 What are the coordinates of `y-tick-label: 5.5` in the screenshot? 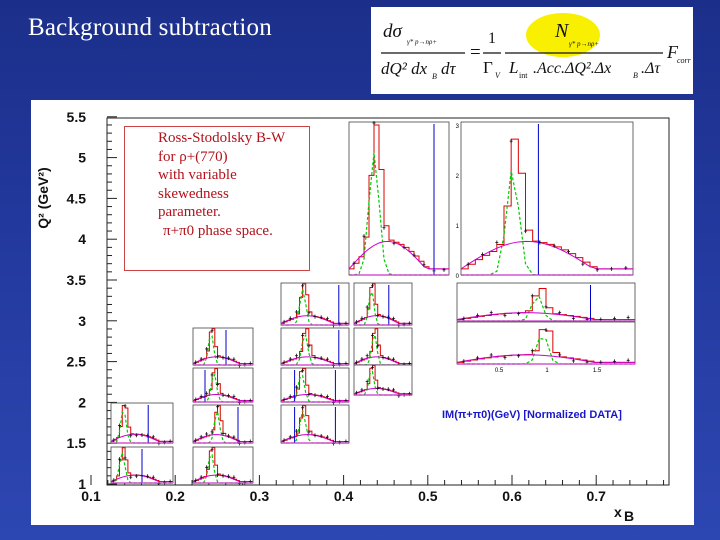 It's located at (77, 117).